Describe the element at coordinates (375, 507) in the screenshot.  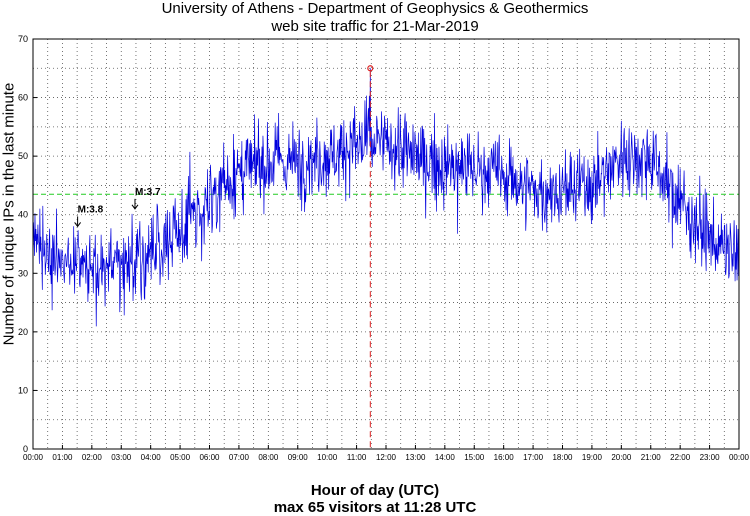
I see `max-visitors-caption: max 65 visitors at 11:28 UTC` at that location.